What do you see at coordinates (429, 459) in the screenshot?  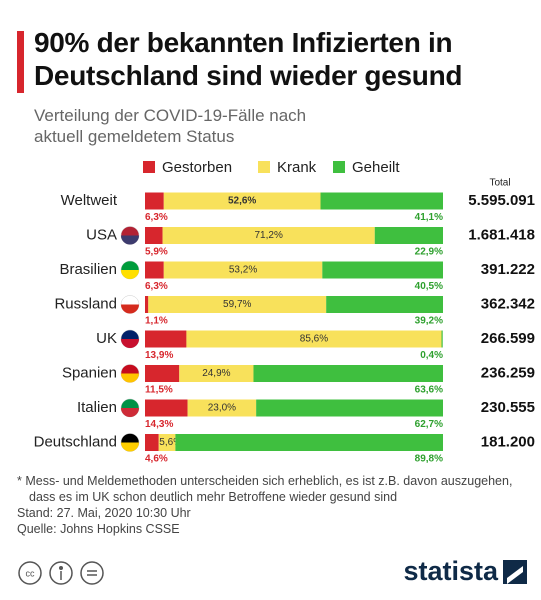 I see `value-label: 89,8%` at bounding box center [429, 459].